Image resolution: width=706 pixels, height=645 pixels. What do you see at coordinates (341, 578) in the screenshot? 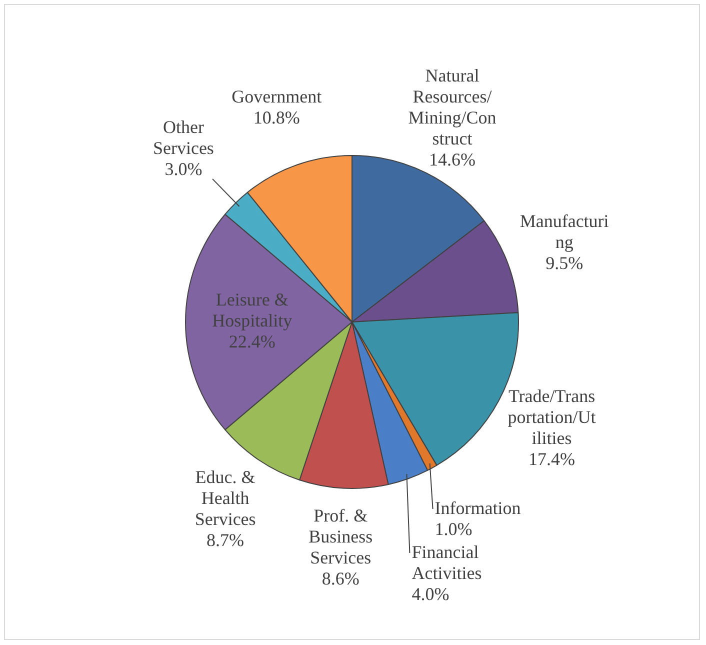
I see `data-label: 8.6%` at bounding box center [341, 578].